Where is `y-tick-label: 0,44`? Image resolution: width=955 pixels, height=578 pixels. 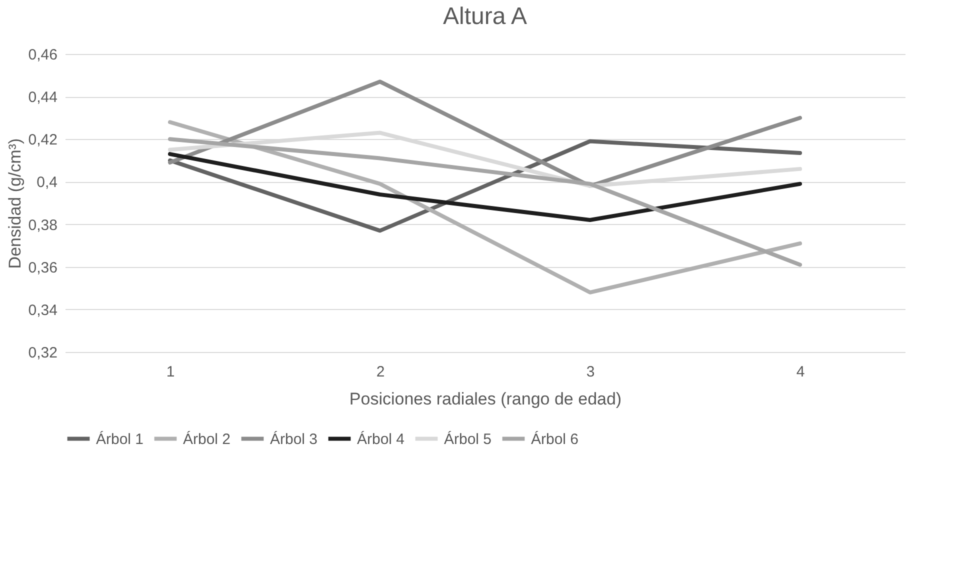
y-tick-label: 0,44 is located at coordinates (43, 97).